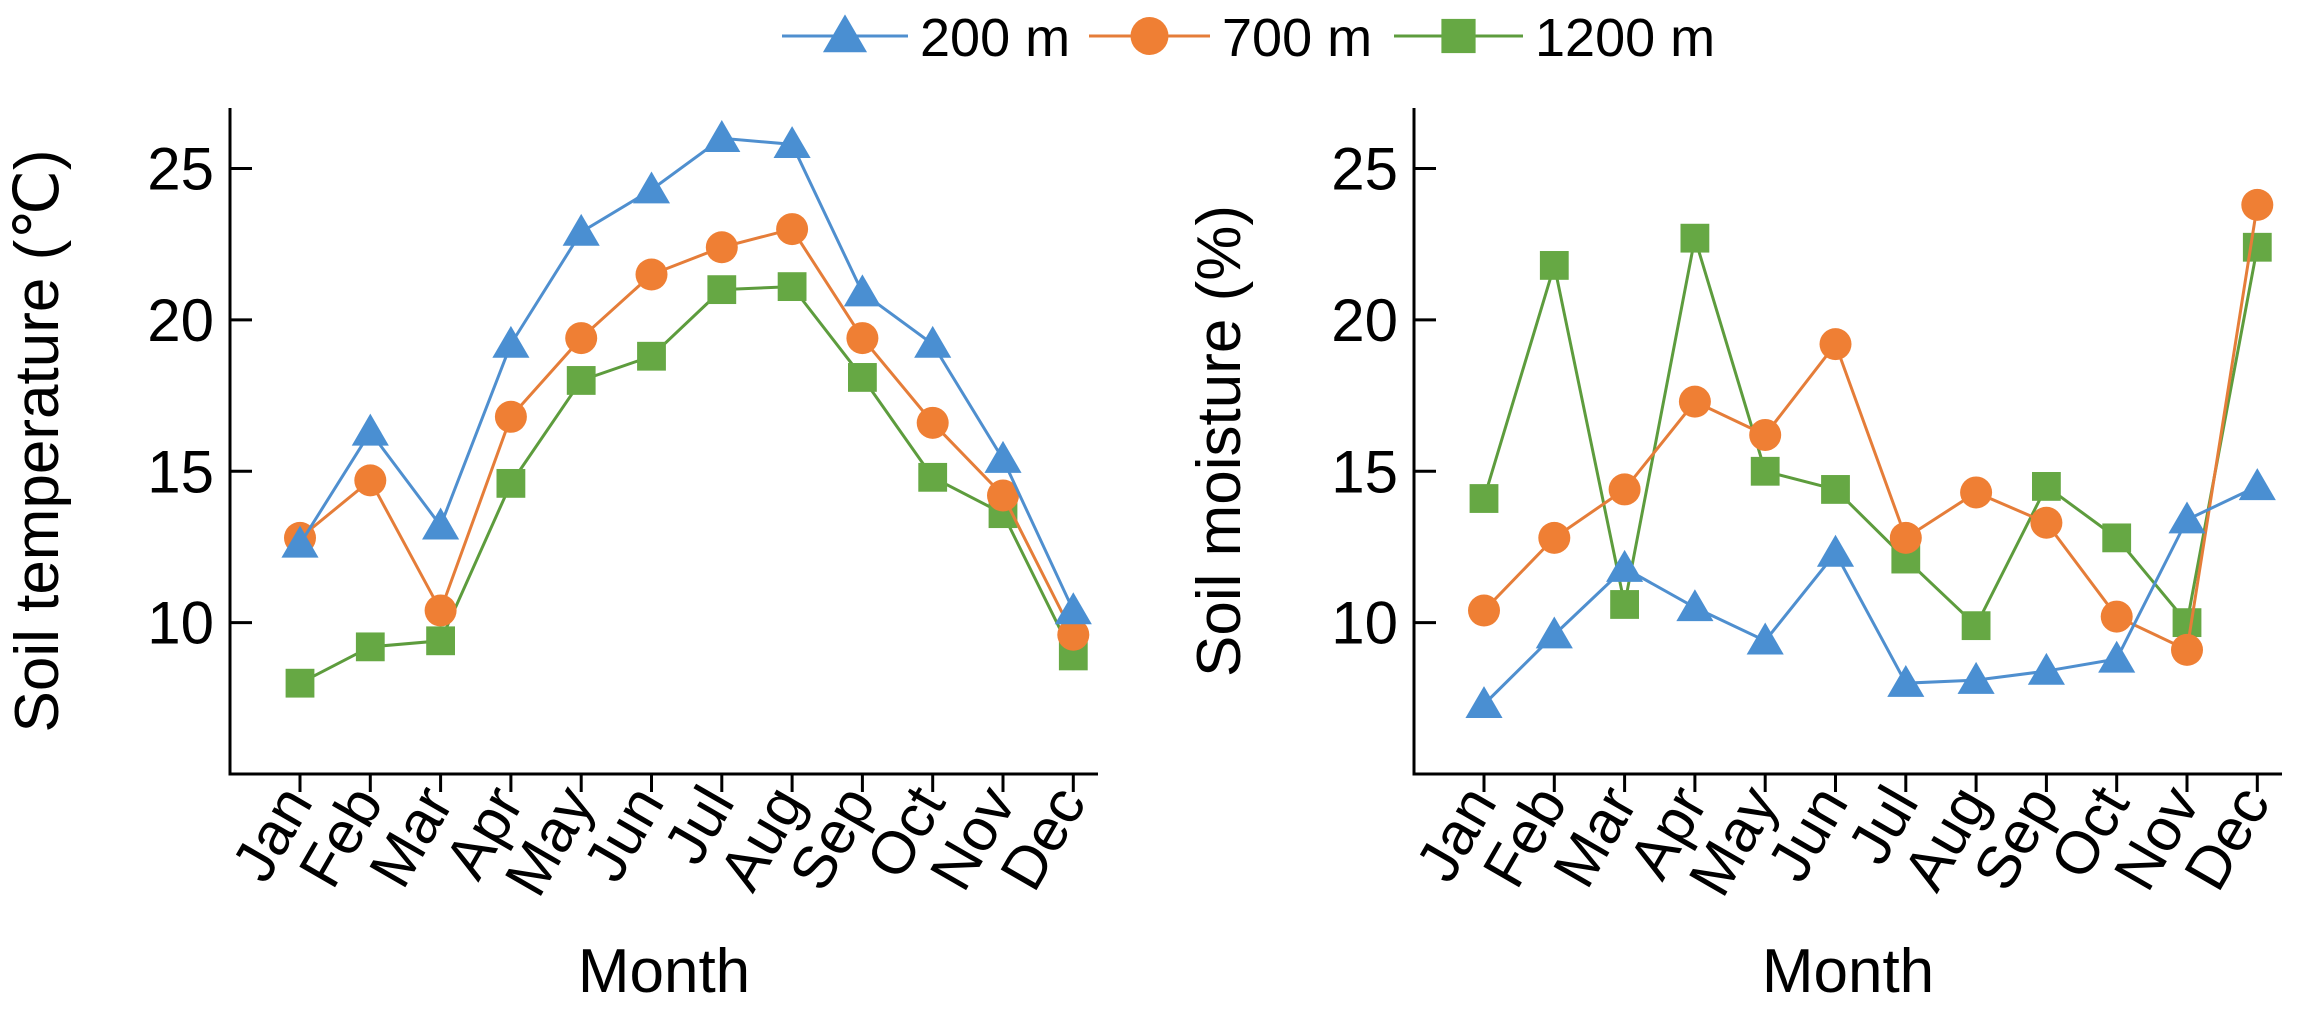 The width and height of the screenshot is (2322, 1026). I want to click on legend-marker-square, so click(1458, 36).